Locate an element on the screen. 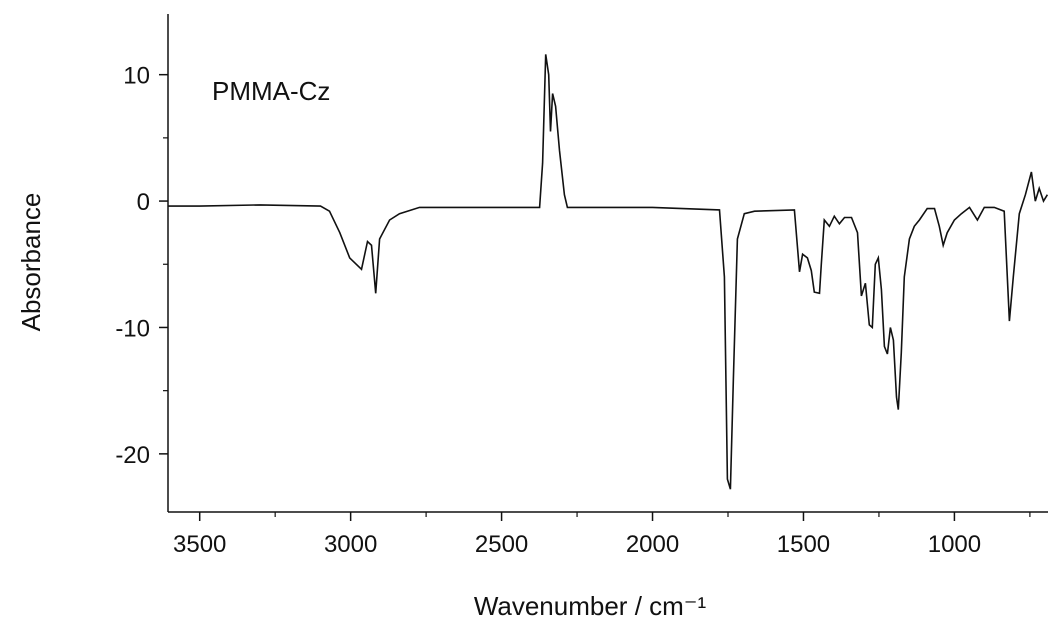 This screenshot has width=1048, height=629. x-tick-label: 2500 is located at coordinates (501, 544).